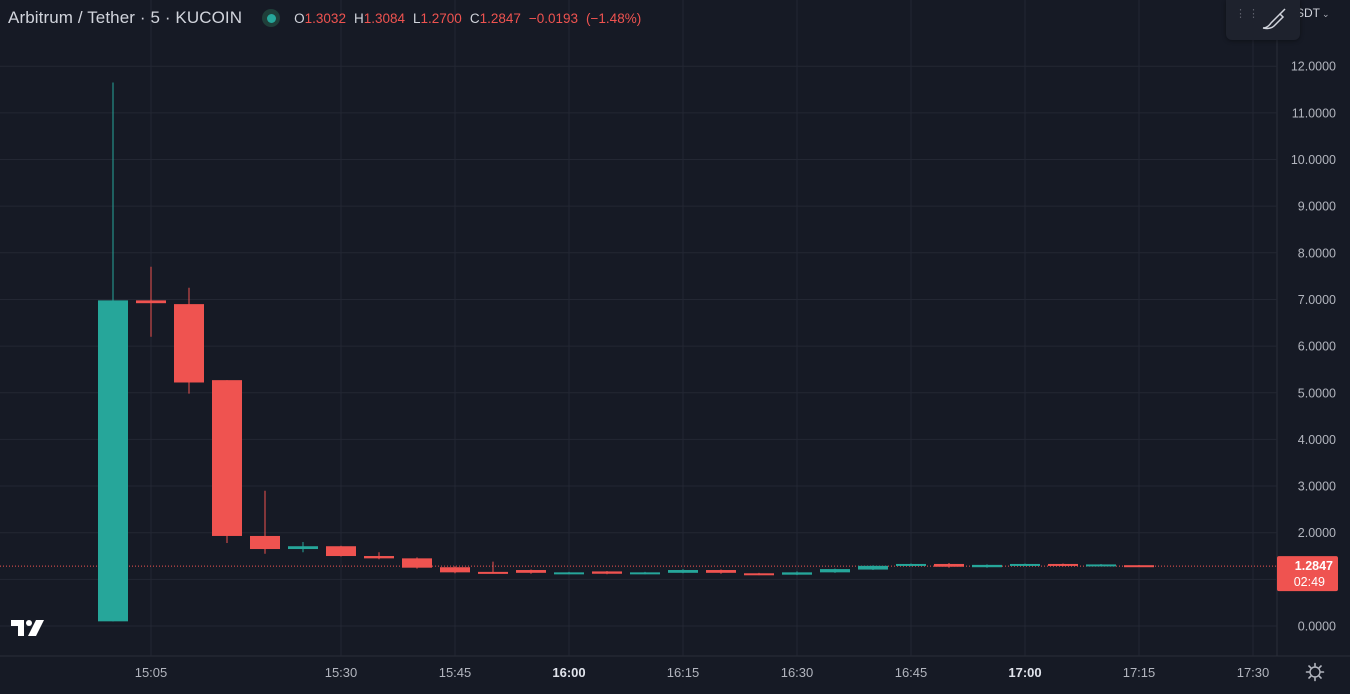 The width and height of the screenshot is (1350, 694). What do you see at coordinates (271, 18) in the screenshot?
I see `market-status-icon` at bounding box center [271, 18].